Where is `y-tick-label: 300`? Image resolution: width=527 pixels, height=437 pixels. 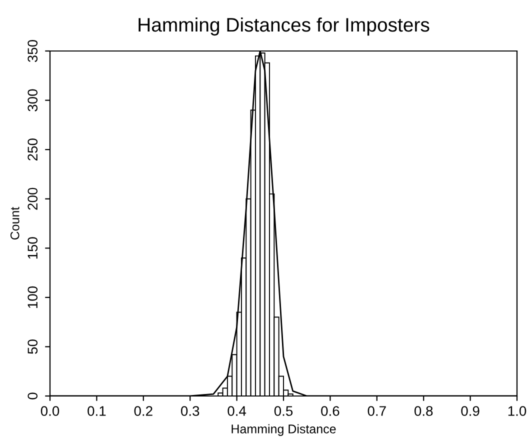
y-tick-label: 300 is located at coordinates (33, 100).